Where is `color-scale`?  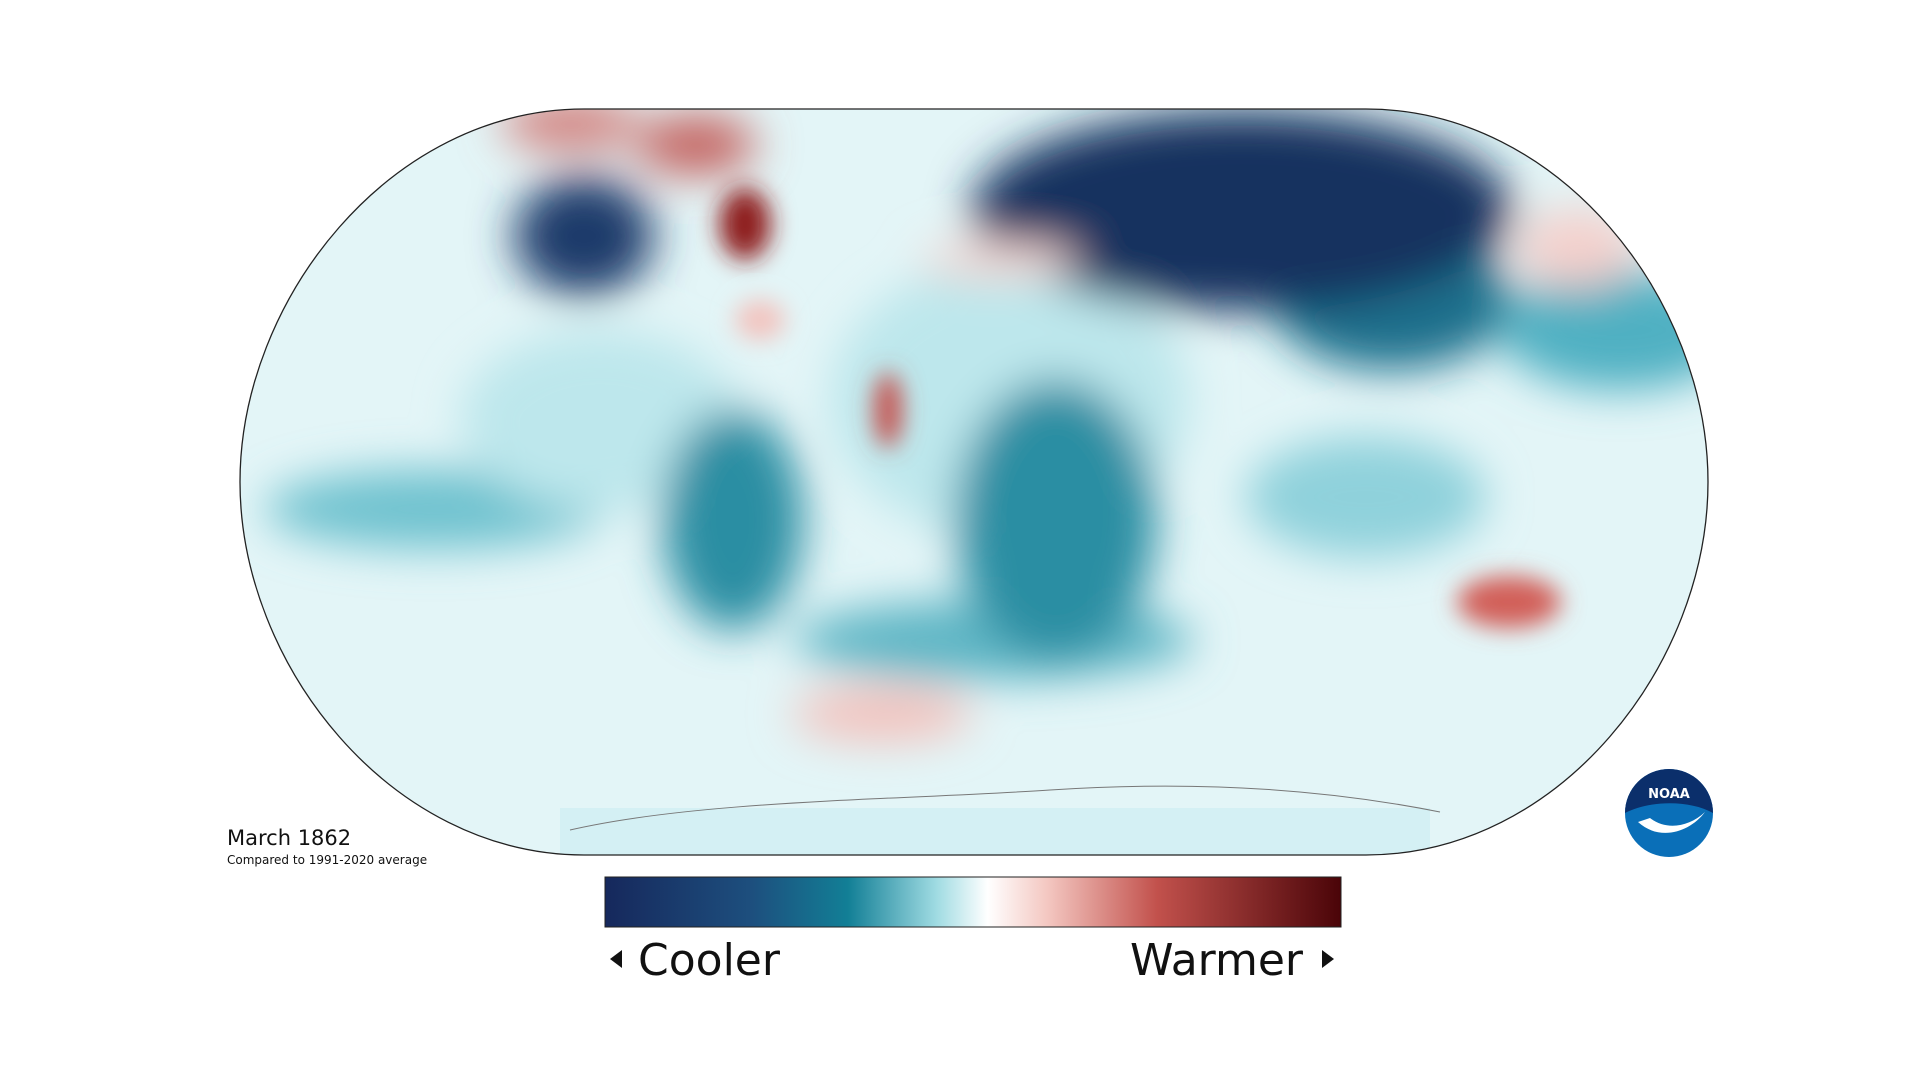 color-scale is located at coordinates (973, 902).